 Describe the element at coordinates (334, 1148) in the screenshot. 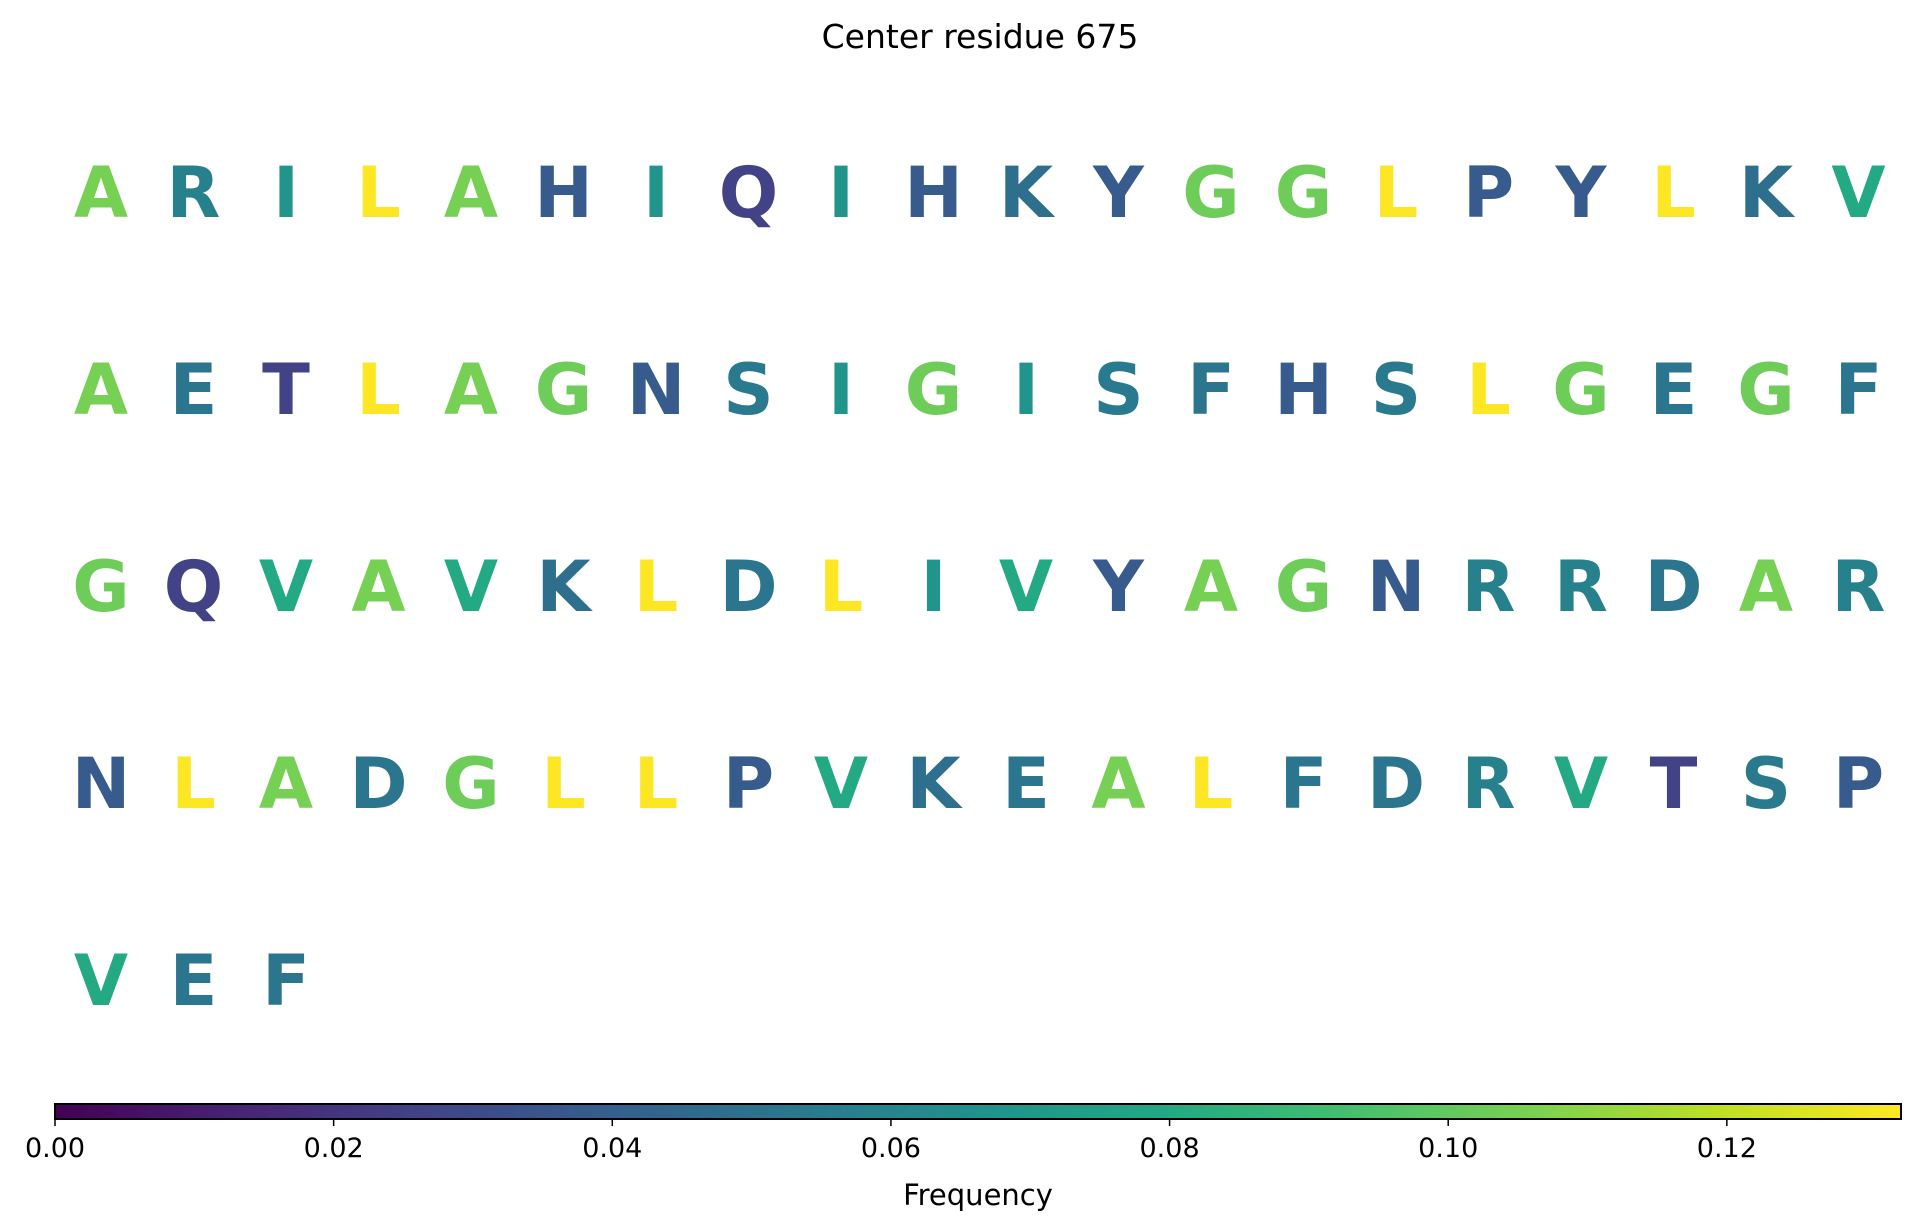

I see `colorbar-tick-label: 0.02` at that location.